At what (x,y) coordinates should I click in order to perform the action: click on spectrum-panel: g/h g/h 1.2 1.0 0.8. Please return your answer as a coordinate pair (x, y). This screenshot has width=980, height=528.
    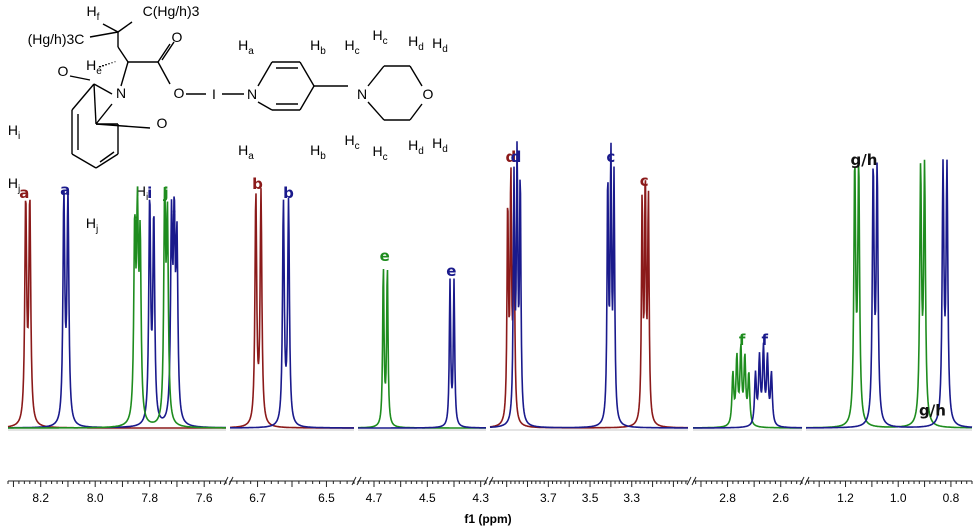
    Looking at the image, I should click on (889, 328).